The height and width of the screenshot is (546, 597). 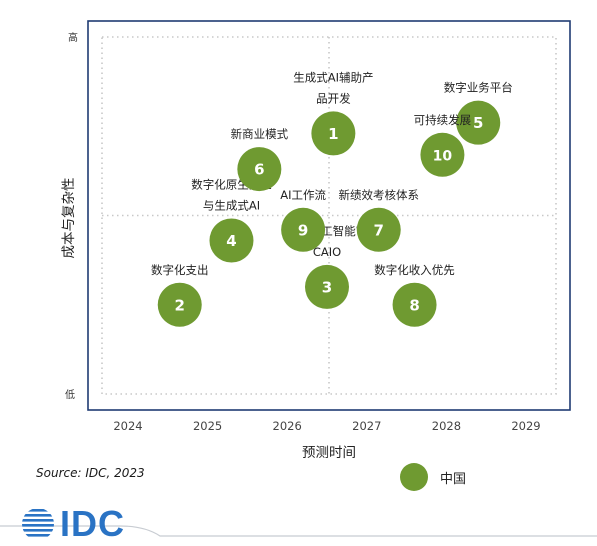 What do you see at coordinates (433, 477) in the screenshot?
I see `legend: 中国` at bounding box center [433, 477].